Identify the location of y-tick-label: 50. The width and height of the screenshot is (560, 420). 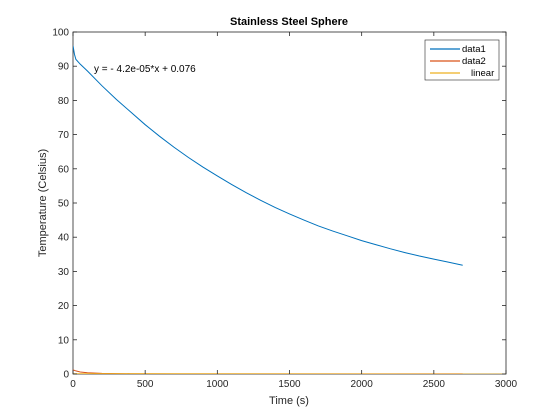
(64, 204).